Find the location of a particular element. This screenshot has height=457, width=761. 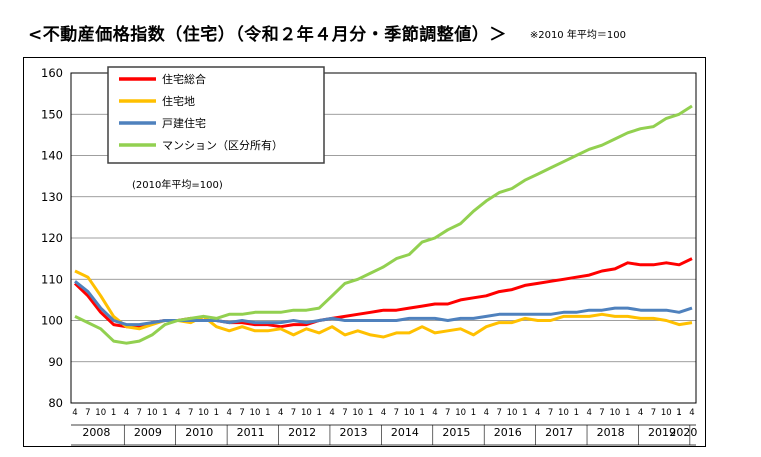

y-axis: 80 90 100 110 120 130 140 150 160 is located at coordinates (52, 238).